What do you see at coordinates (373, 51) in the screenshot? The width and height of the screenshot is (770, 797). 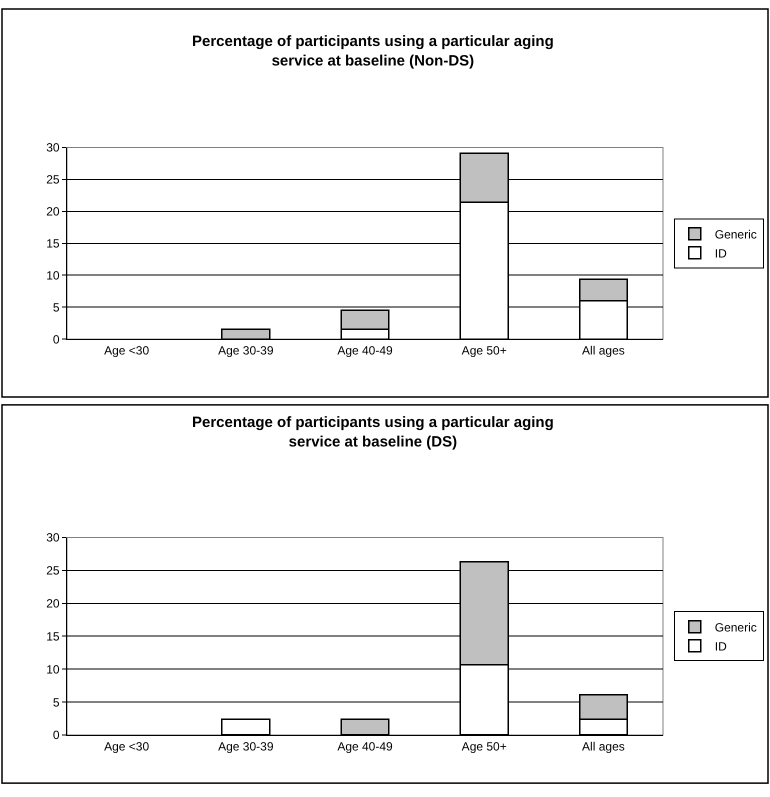 I see `chart-title: Percentage of participants using a particular aging service at baseline (Non-DS)` at bounding box center [373, 51].